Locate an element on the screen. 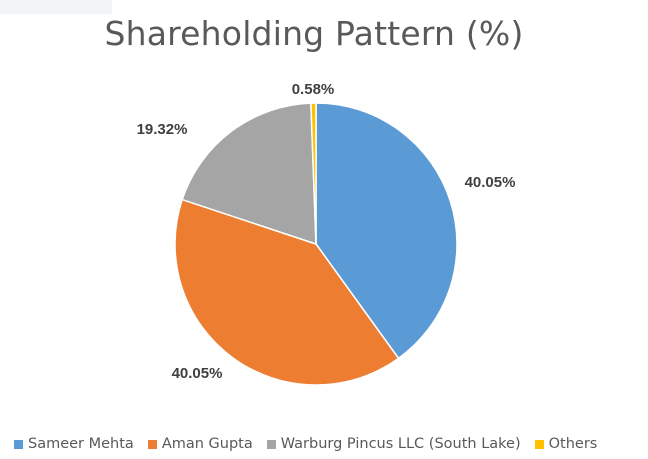 Image resolution: width=648 pixels, height=459 pixels. legend-item-warburg-pincus: Warburg Pincus LLC (South Lake) is located at coordinates (393, 444).